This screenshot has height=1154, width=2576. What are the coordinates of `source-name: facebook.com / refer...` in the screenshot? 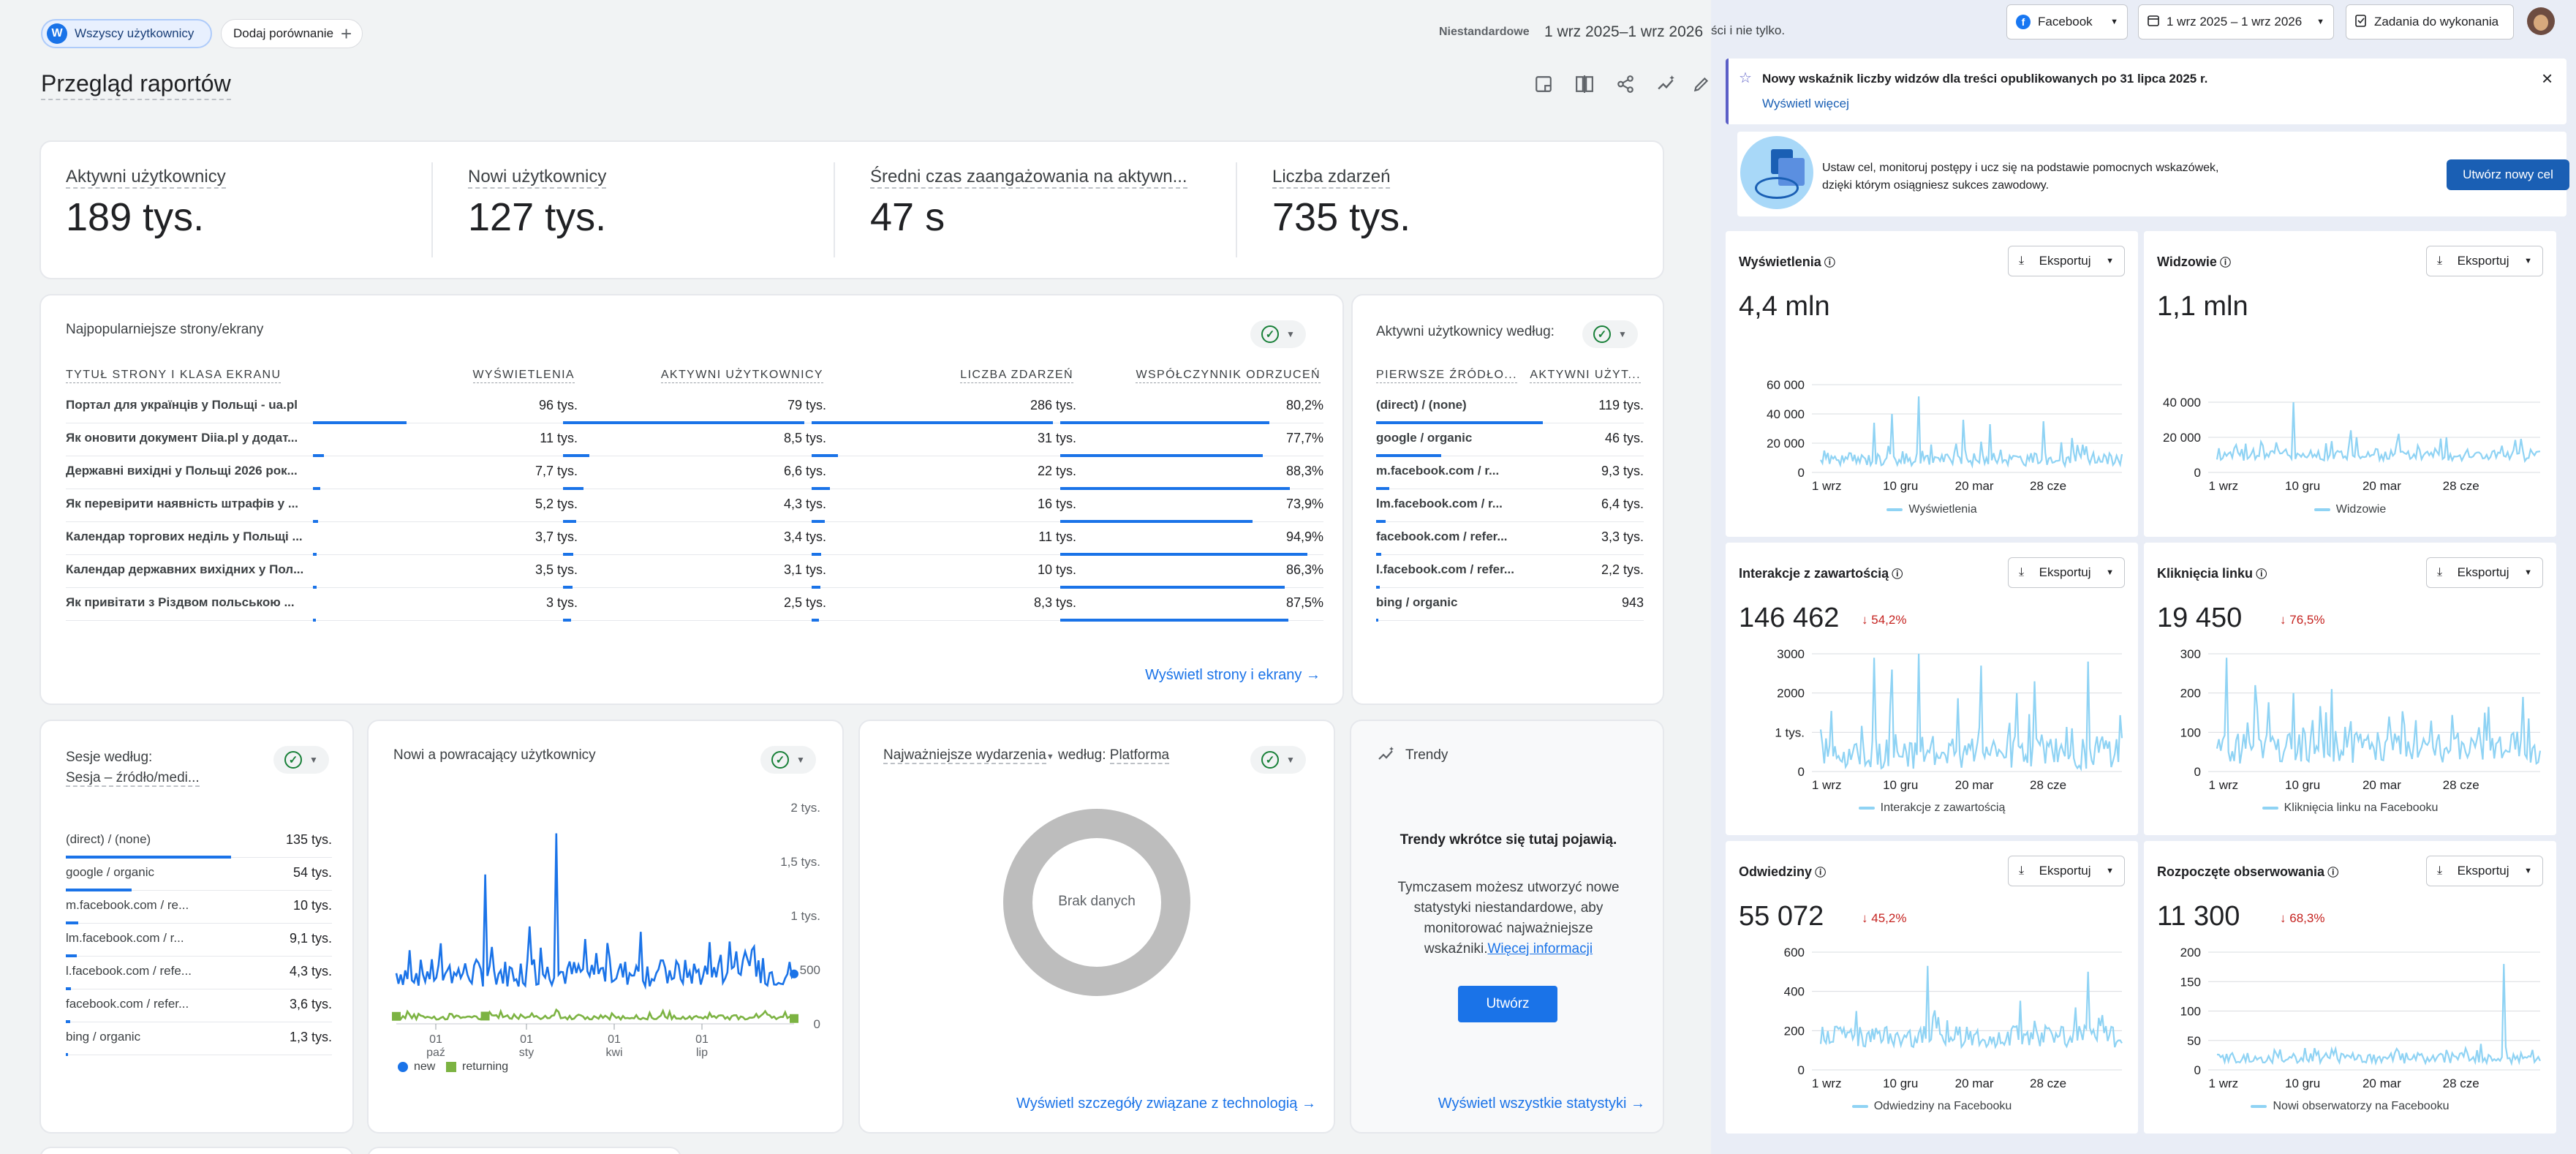 It's located at (1442, 536).